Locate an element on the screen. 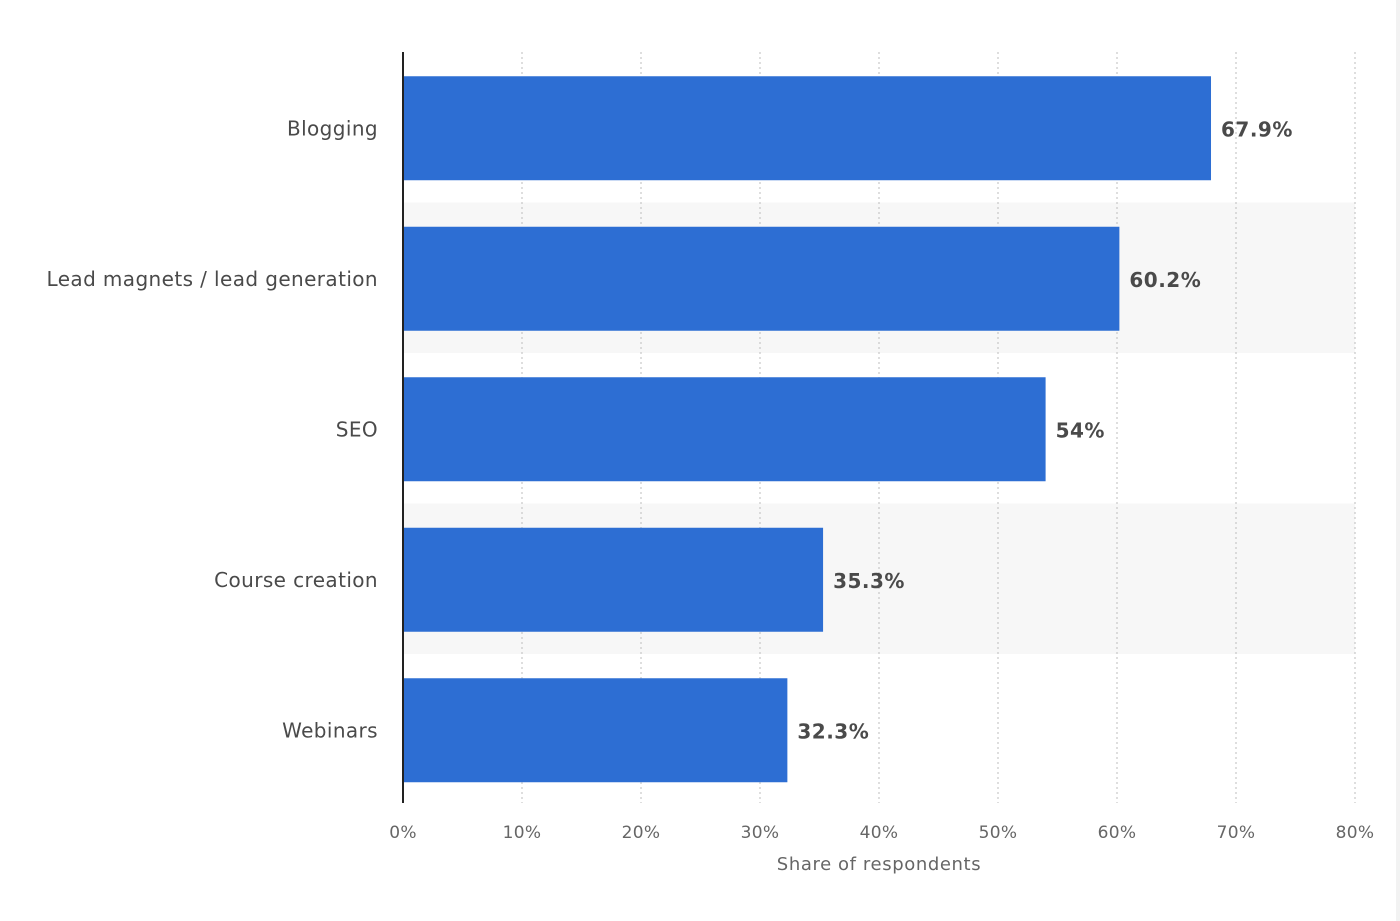 The height and width of the screenshot is (921, 1400). value-label: 32.3% is located at coordinates (833, 731).